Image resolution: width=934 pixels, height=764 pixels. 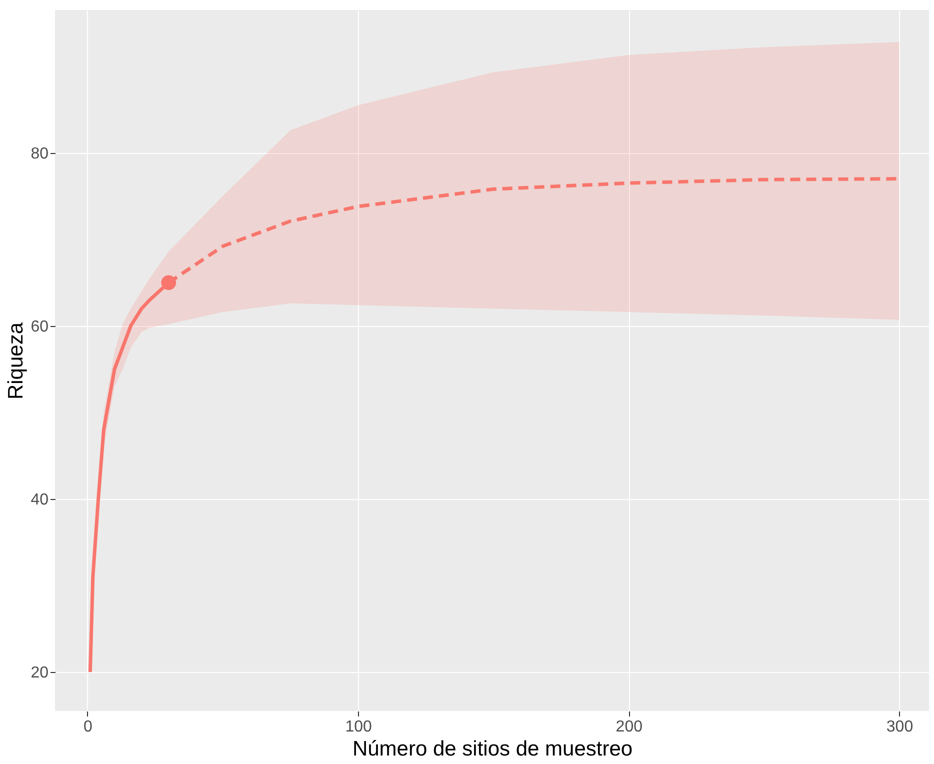 What do you see at coordinates (358, 727) in the screenshot?
I see `x-tick-label: 100` at bounding box center [358, 727].